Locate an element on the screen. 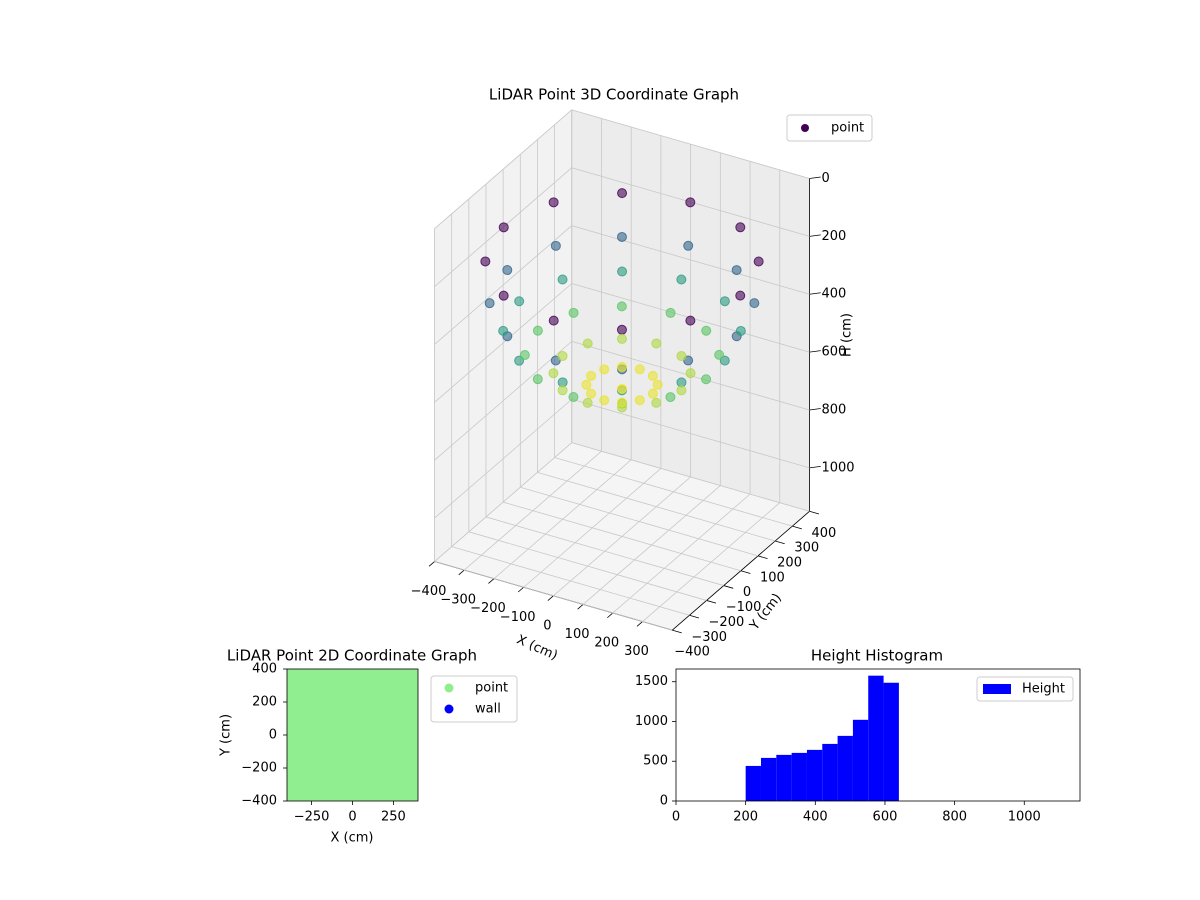 Image resolution: width=1200 pixels, height=900 pixels. x-tick-label: −300 is located at coordinates (458, 600).